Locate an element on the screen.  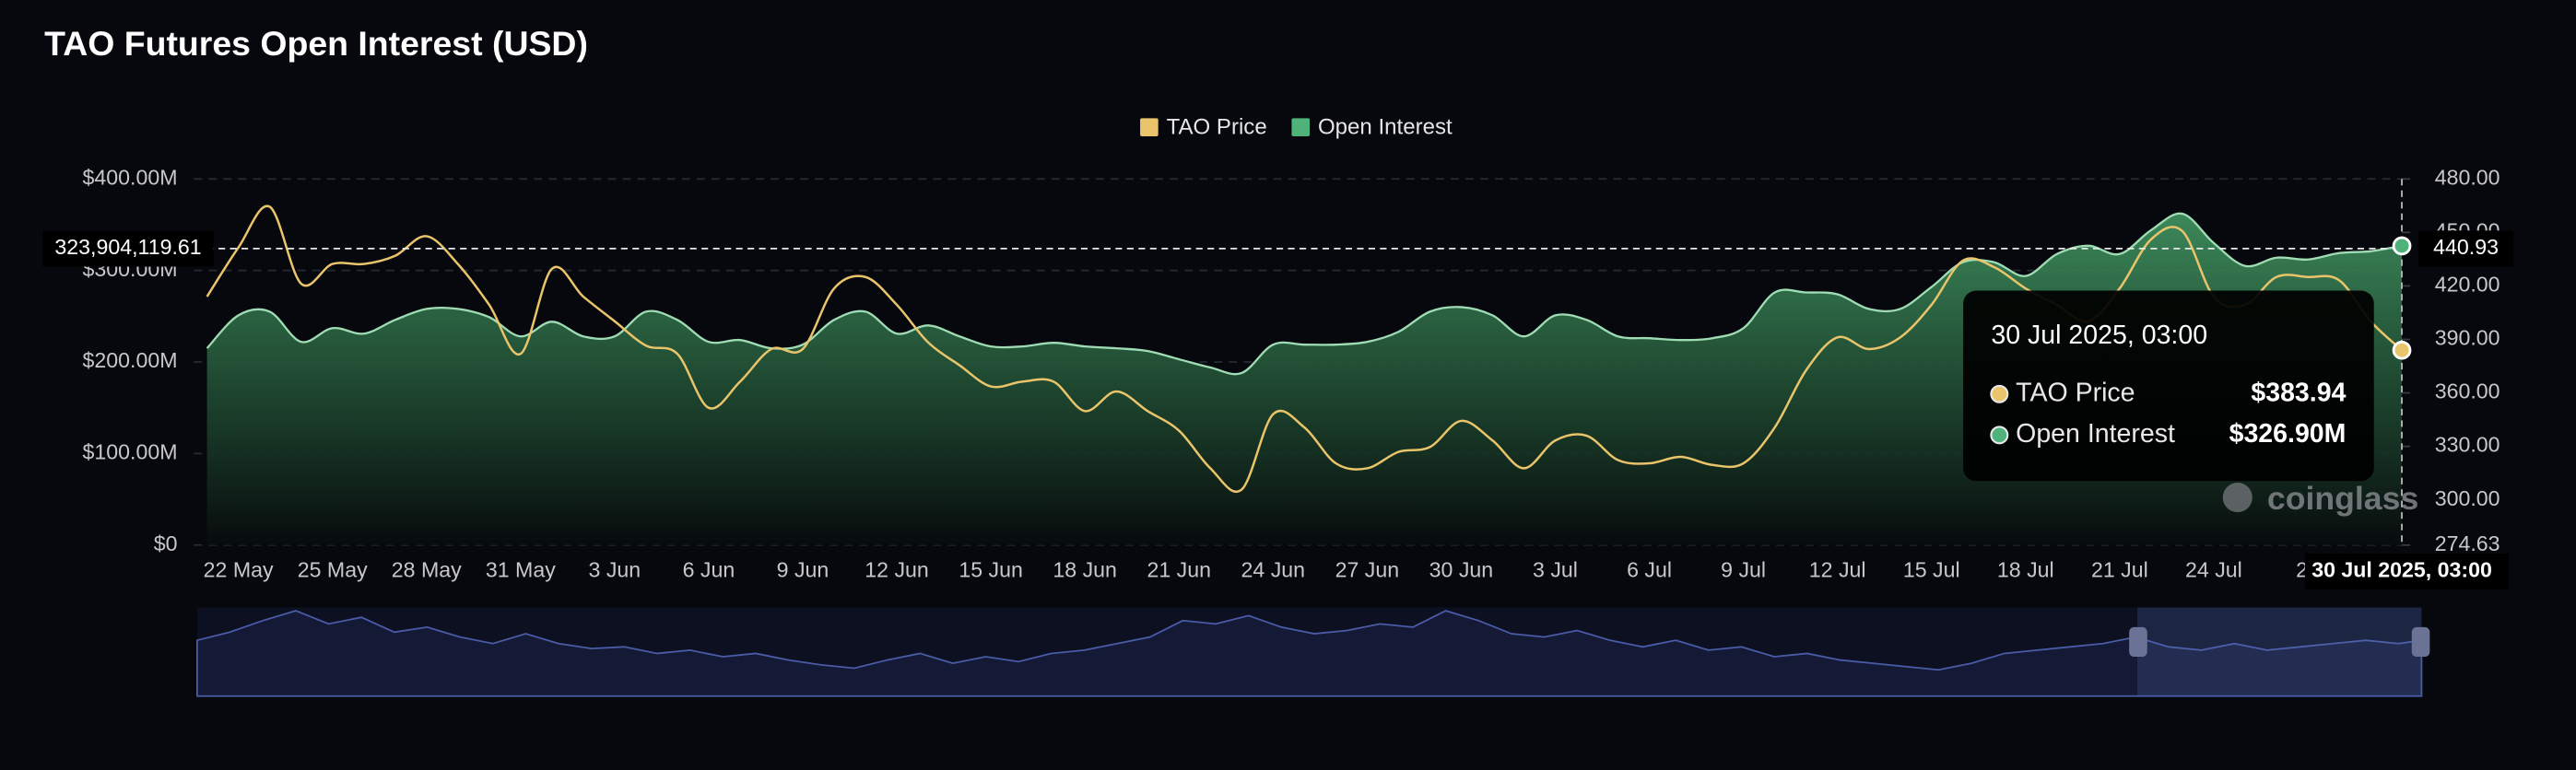
y2-tick-label: 480.00 is located at coordinates (2467, 177).